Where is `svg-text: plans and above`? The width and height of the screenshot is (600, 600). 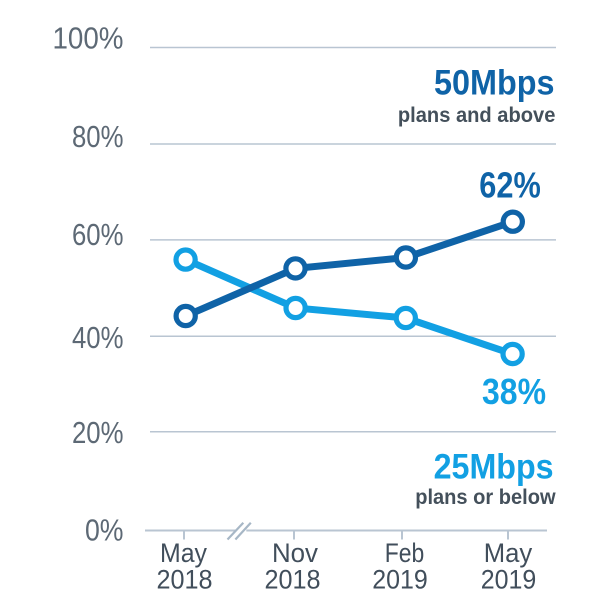
svg-text: plans and above is located at coordinates (477, 115).